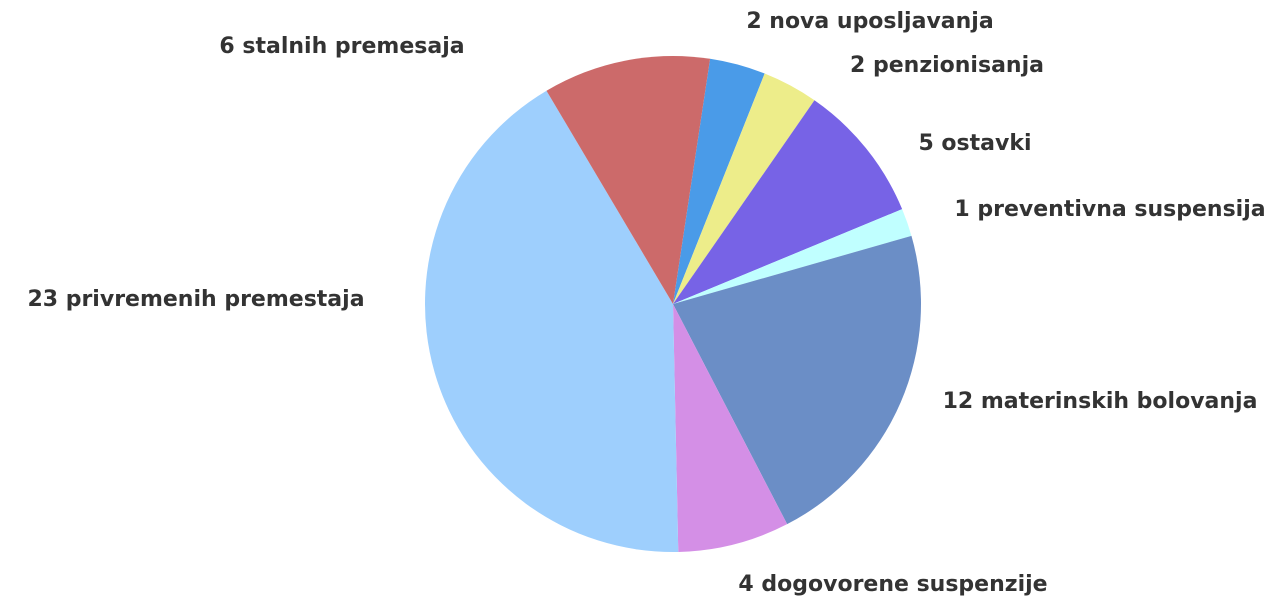  I want to click on slice-label: 6 stalnih premesaja, so click(341, 46).